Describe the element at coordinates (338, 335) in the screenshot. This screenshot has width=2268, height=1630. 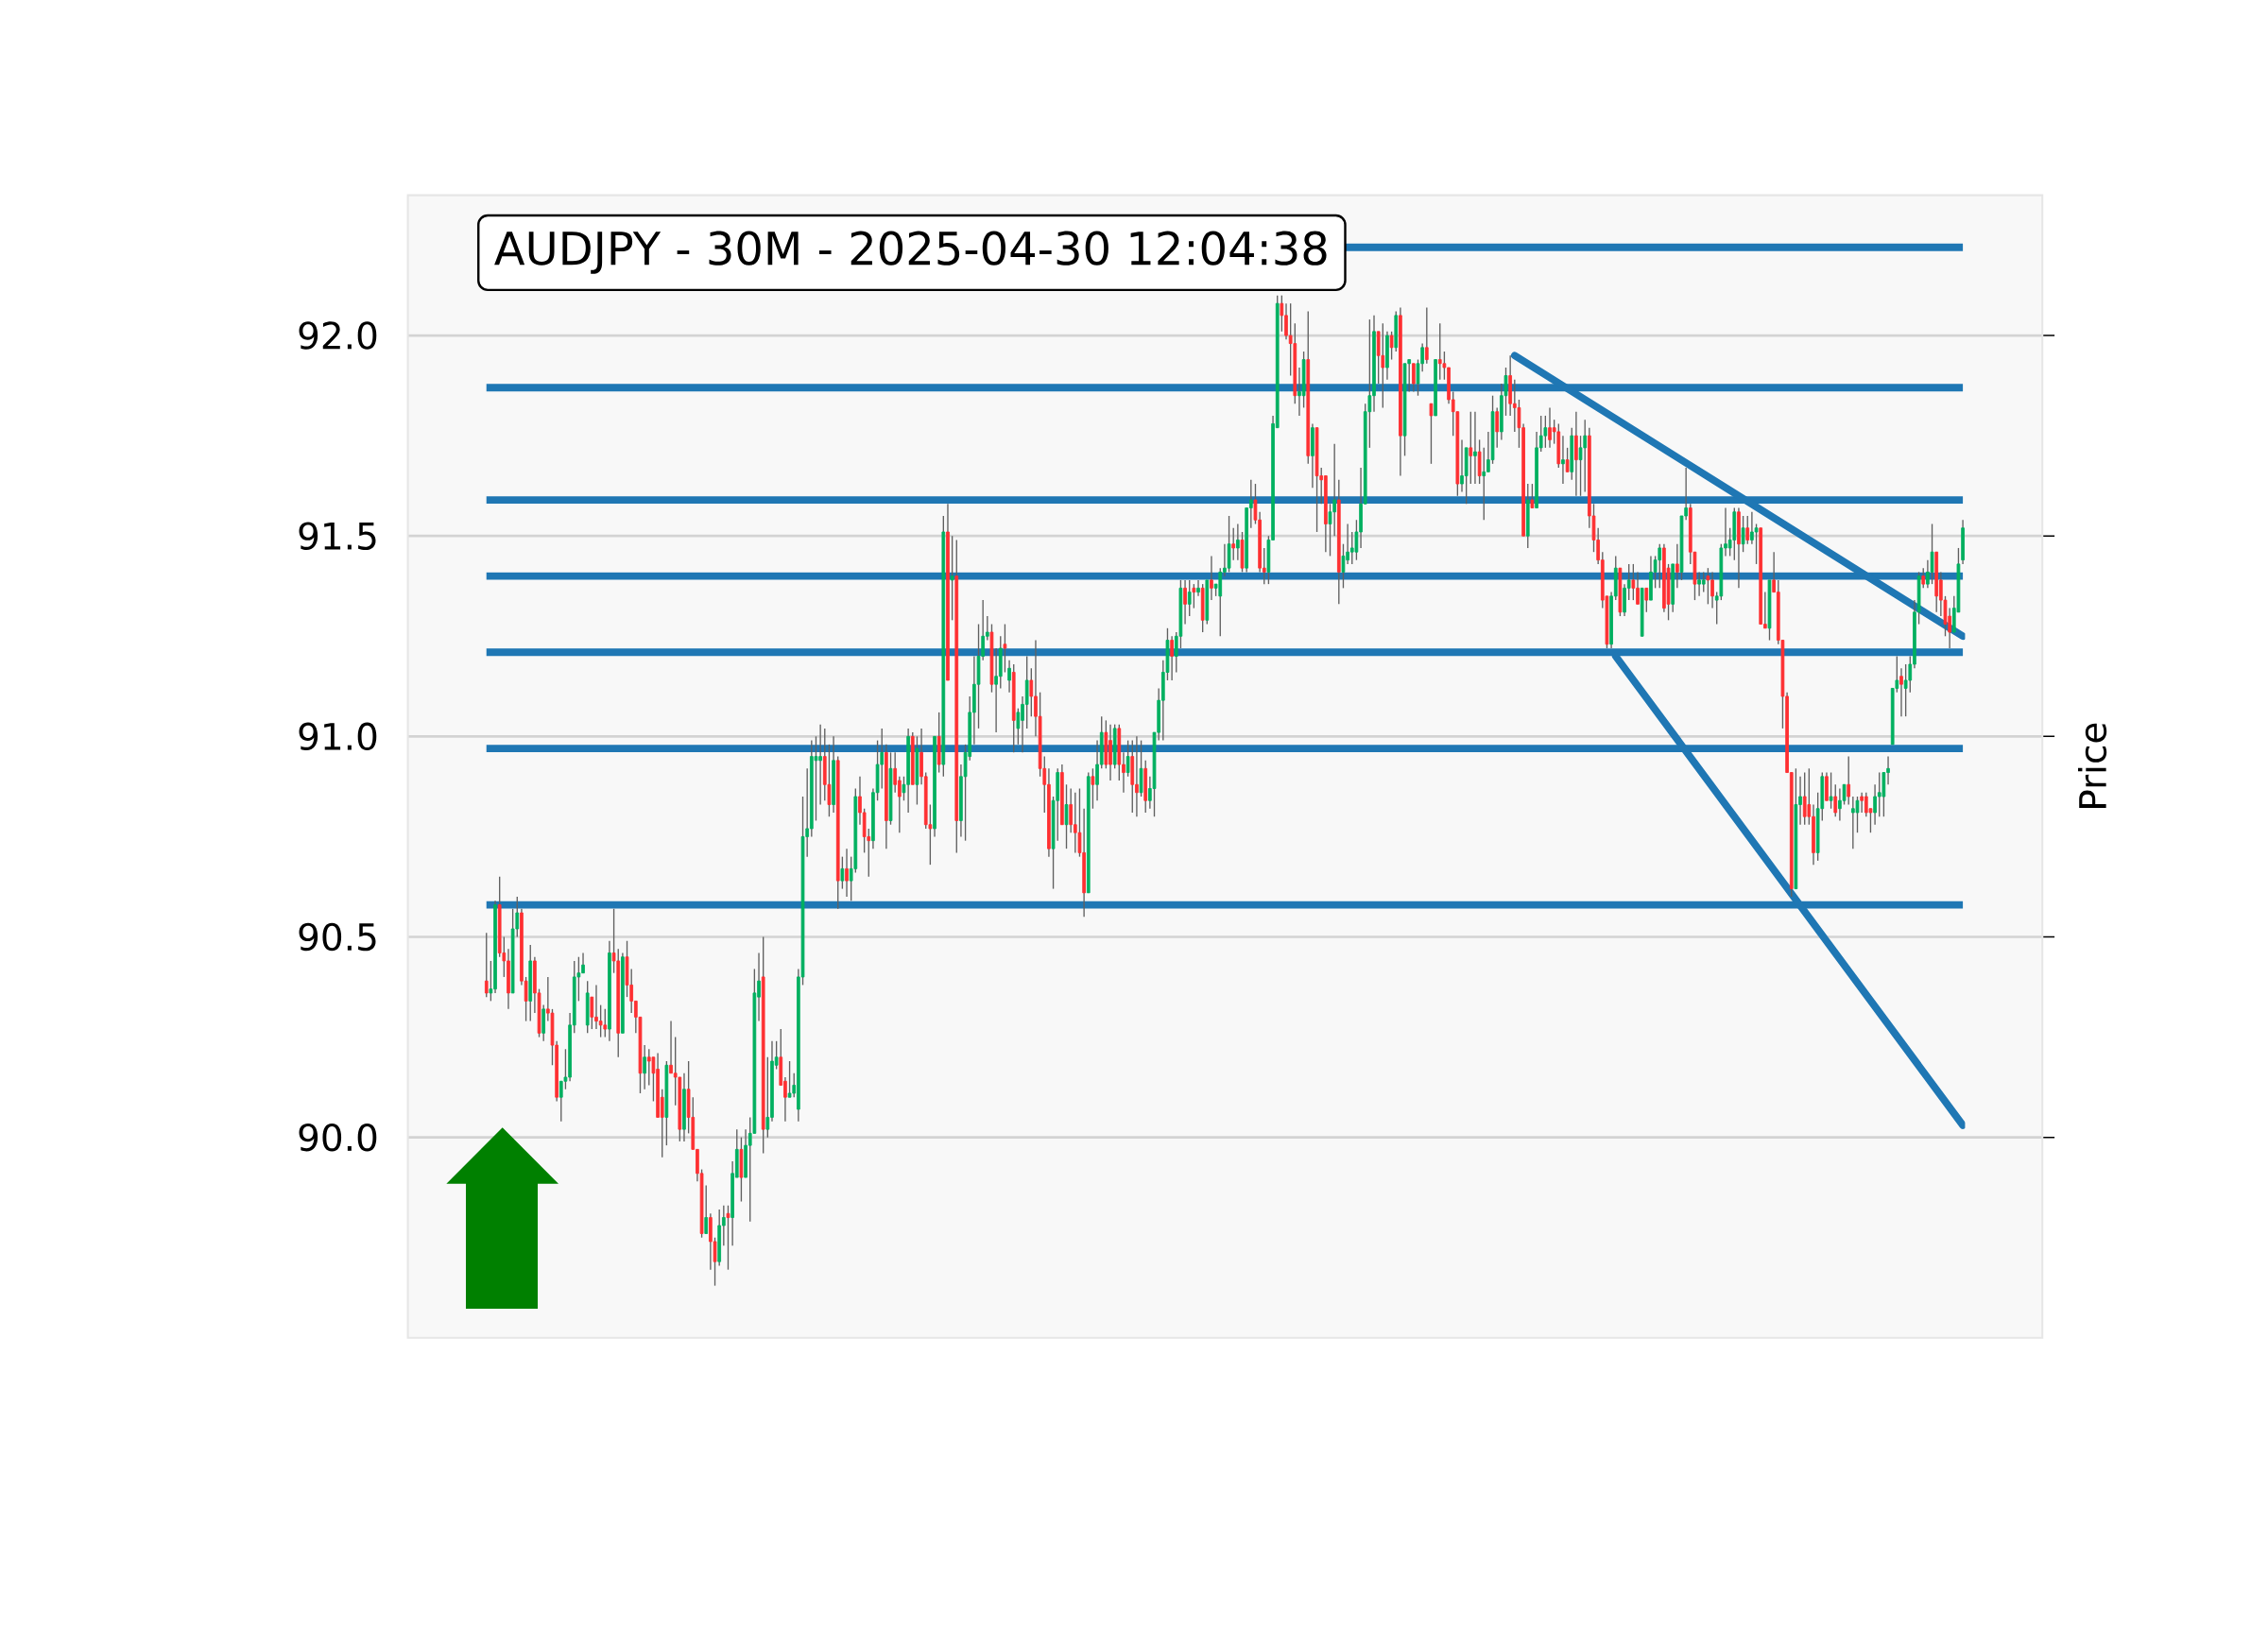
I see `y-tick-label: 92.0` at that location.